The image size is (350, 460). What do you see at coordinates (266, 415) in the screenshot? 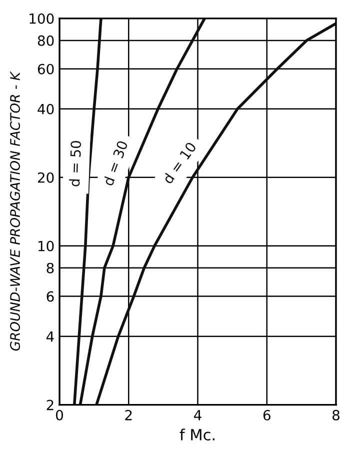
I see `x-tick-label: 6` at bounding box center [266, 415].